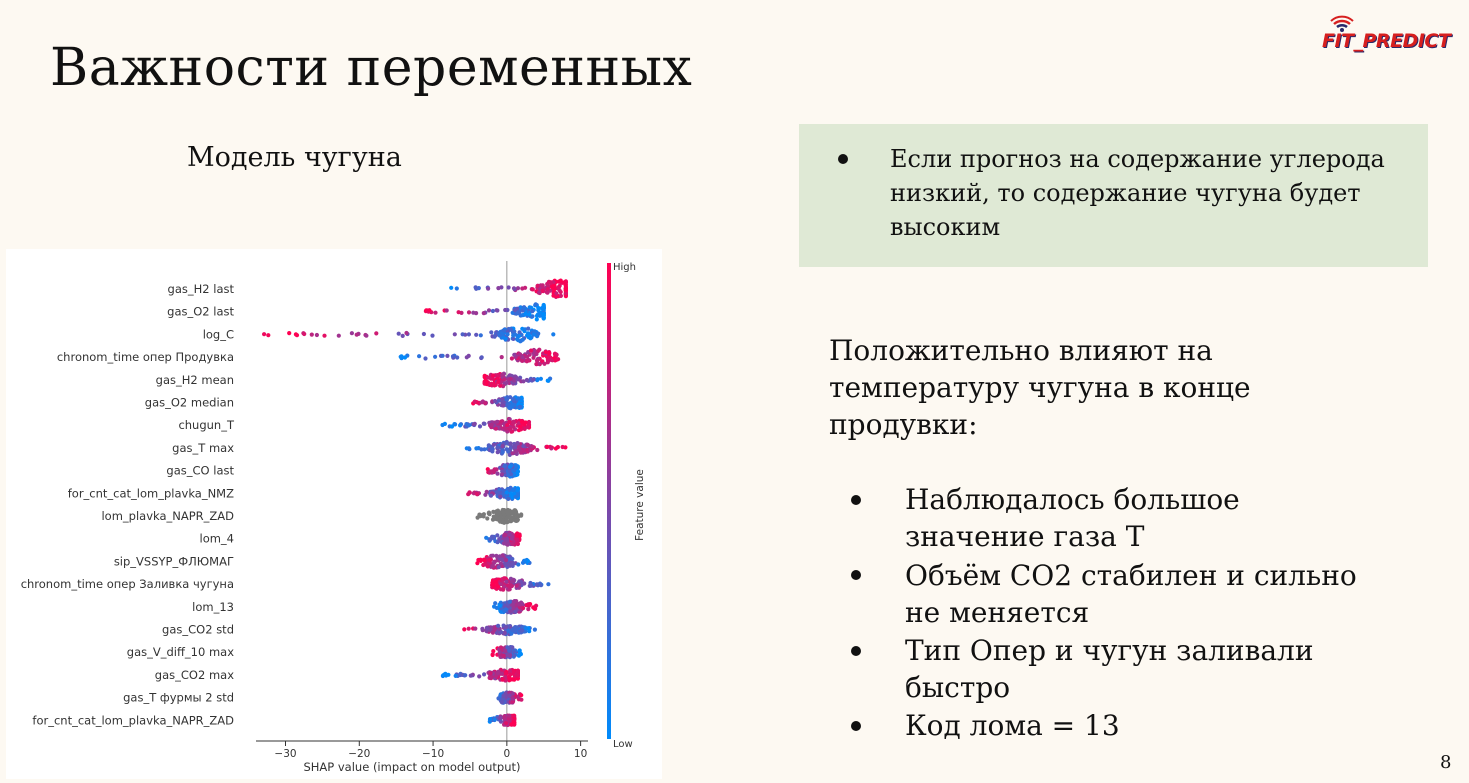 This screenshot has height=783, width=1469. I want to click on bullet-item: Объём CO2 стабилен и сильно не меняется, so click(1131, 594).